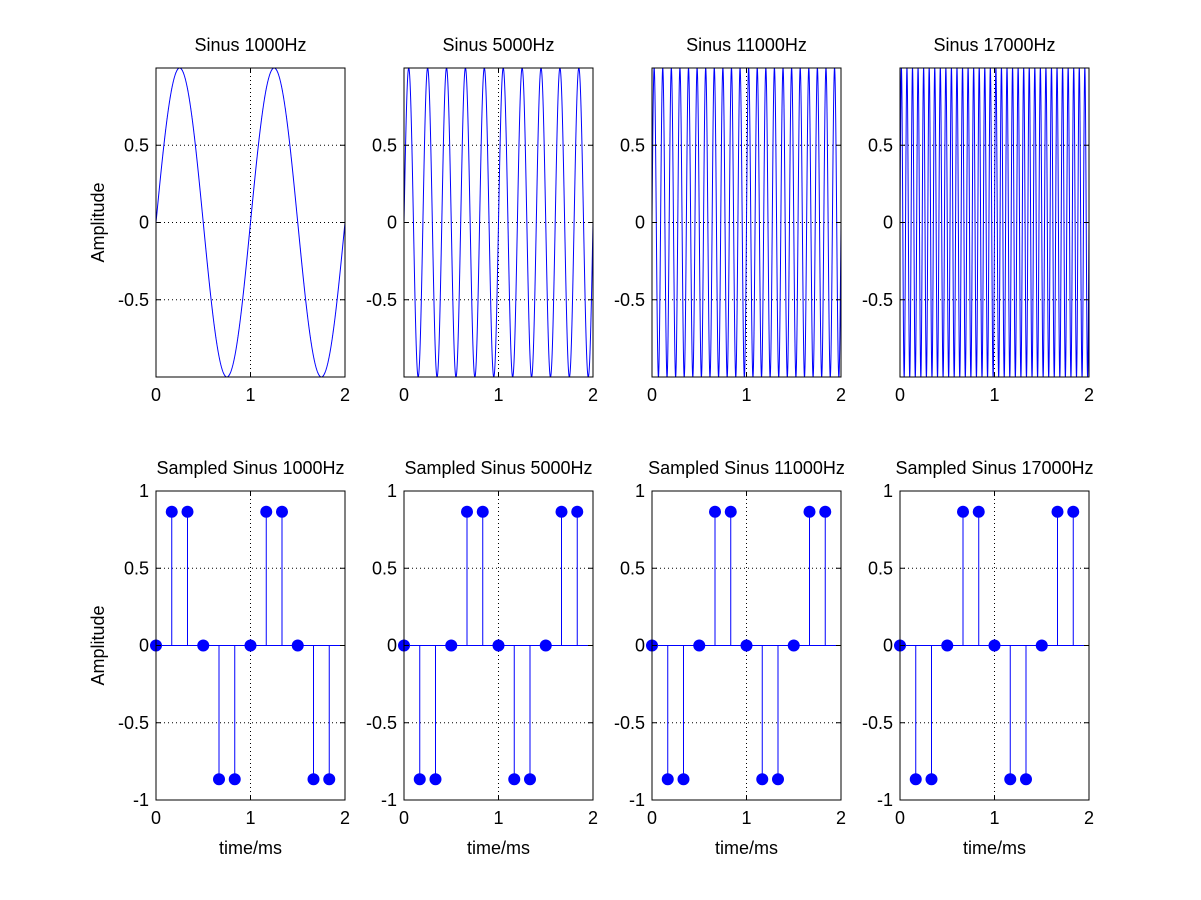 This screenshot has width=1201, height=900. Describe the element at coordinates (250, 45) in the screenshot. I see `chart-title: Sinus 1000Hz` at that location.